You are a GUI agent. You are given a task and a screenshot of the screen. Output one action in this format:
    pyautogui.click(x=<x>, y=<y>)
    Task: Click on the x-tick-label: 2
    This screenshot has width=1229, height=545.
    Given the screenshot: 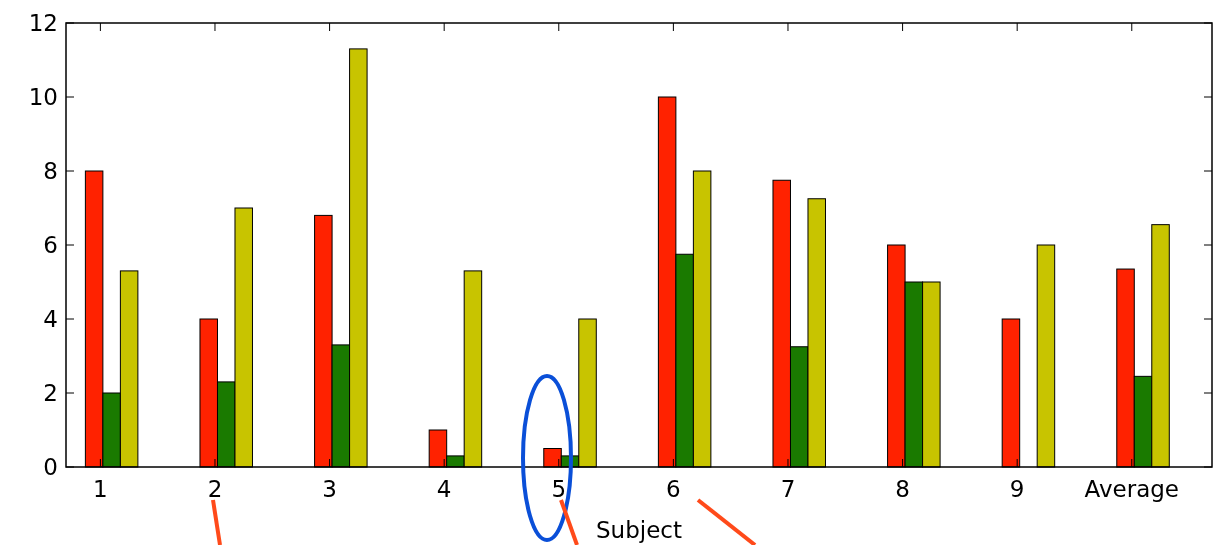 What is the action you would take?
    pyautogui.click(x=215, y=489)
    